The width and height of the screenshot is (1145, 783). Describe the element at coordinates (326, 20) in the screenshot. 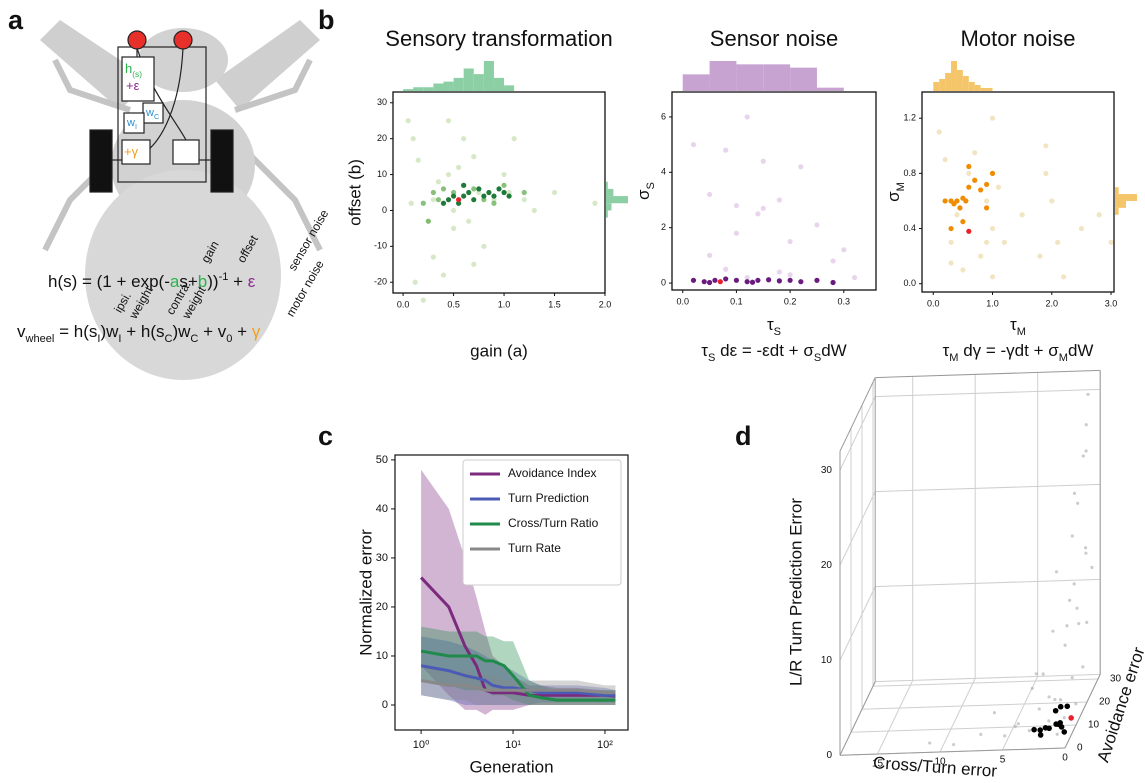

I see `panel-label: b` at that location.